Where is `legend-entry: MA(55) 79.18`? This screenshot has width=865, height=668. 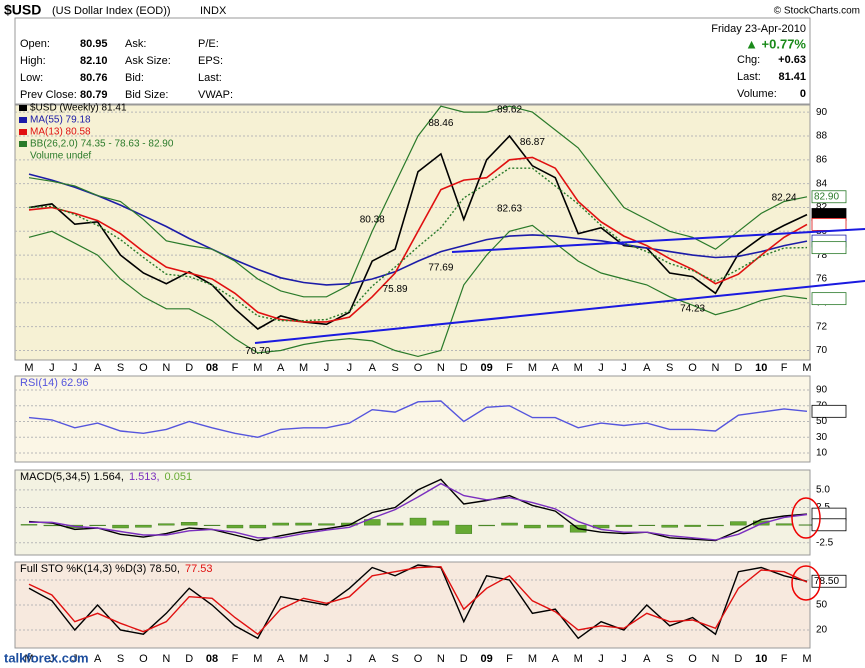 legend-entry: MA(55) 79.18 is located at coordinates (60, 120).